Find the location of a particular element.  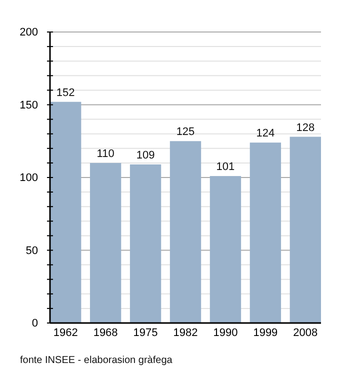

data-label: 110 is located at coordinates (105, 154).